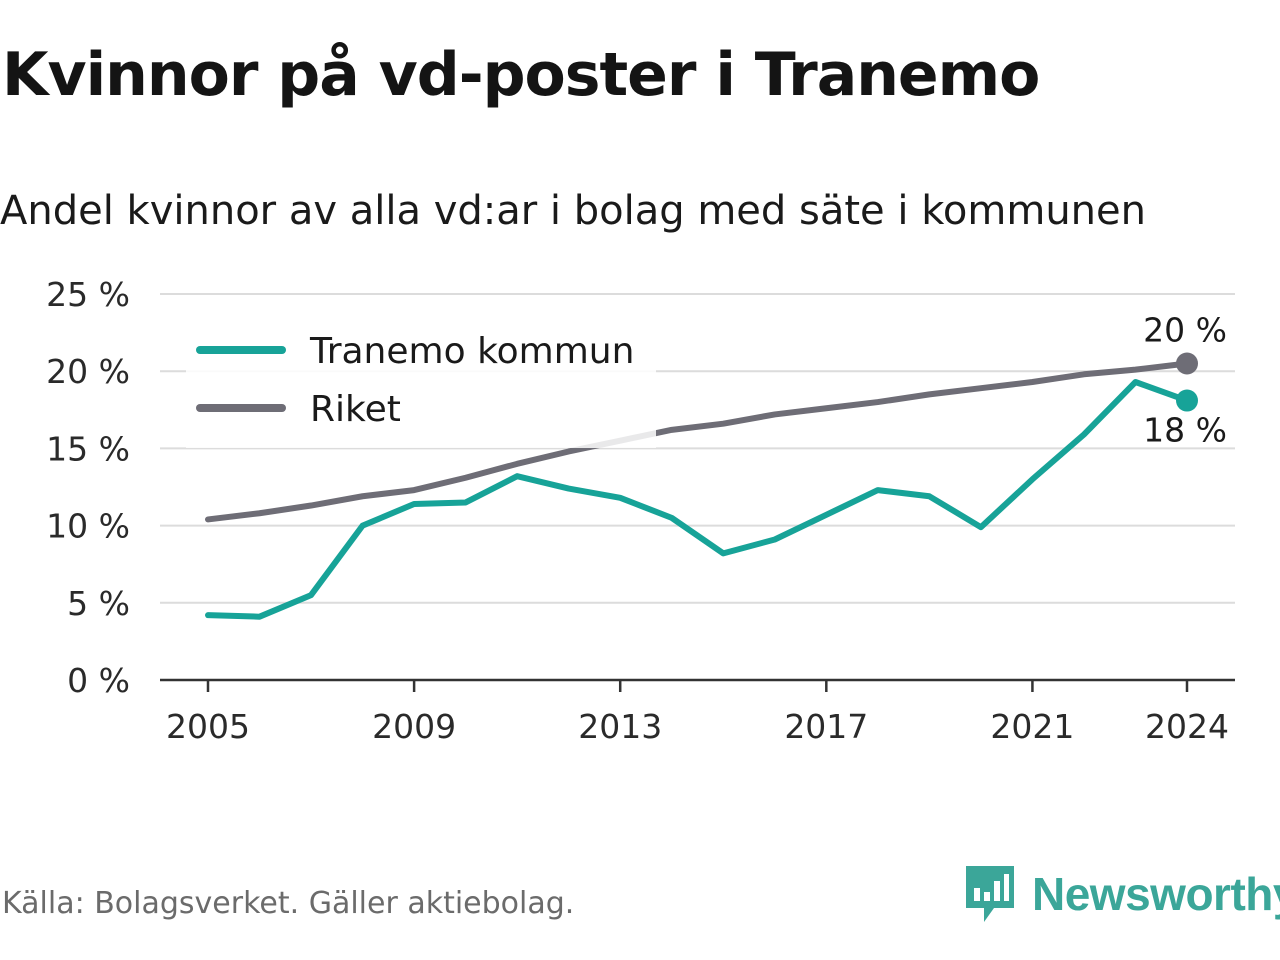 This screenshot has width=1280, height=960. Describe the element at coordinates (98, 603) in the screenshot. I see `y-tick-label: 5 %` at that location.